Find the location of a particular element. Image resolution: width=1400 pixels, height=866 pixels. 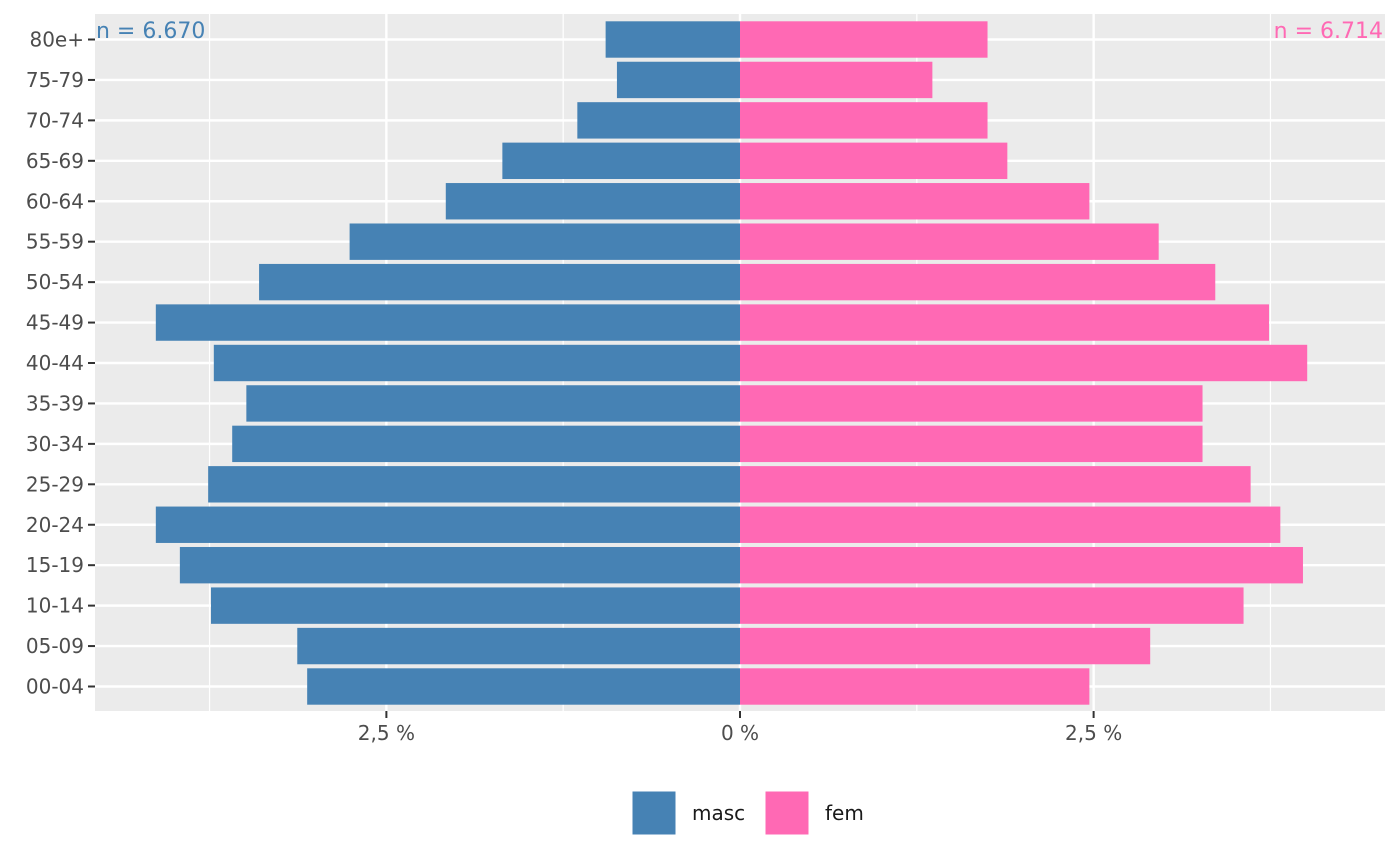

y-tick-label: 40-44 is located at coordinates (55, 363).